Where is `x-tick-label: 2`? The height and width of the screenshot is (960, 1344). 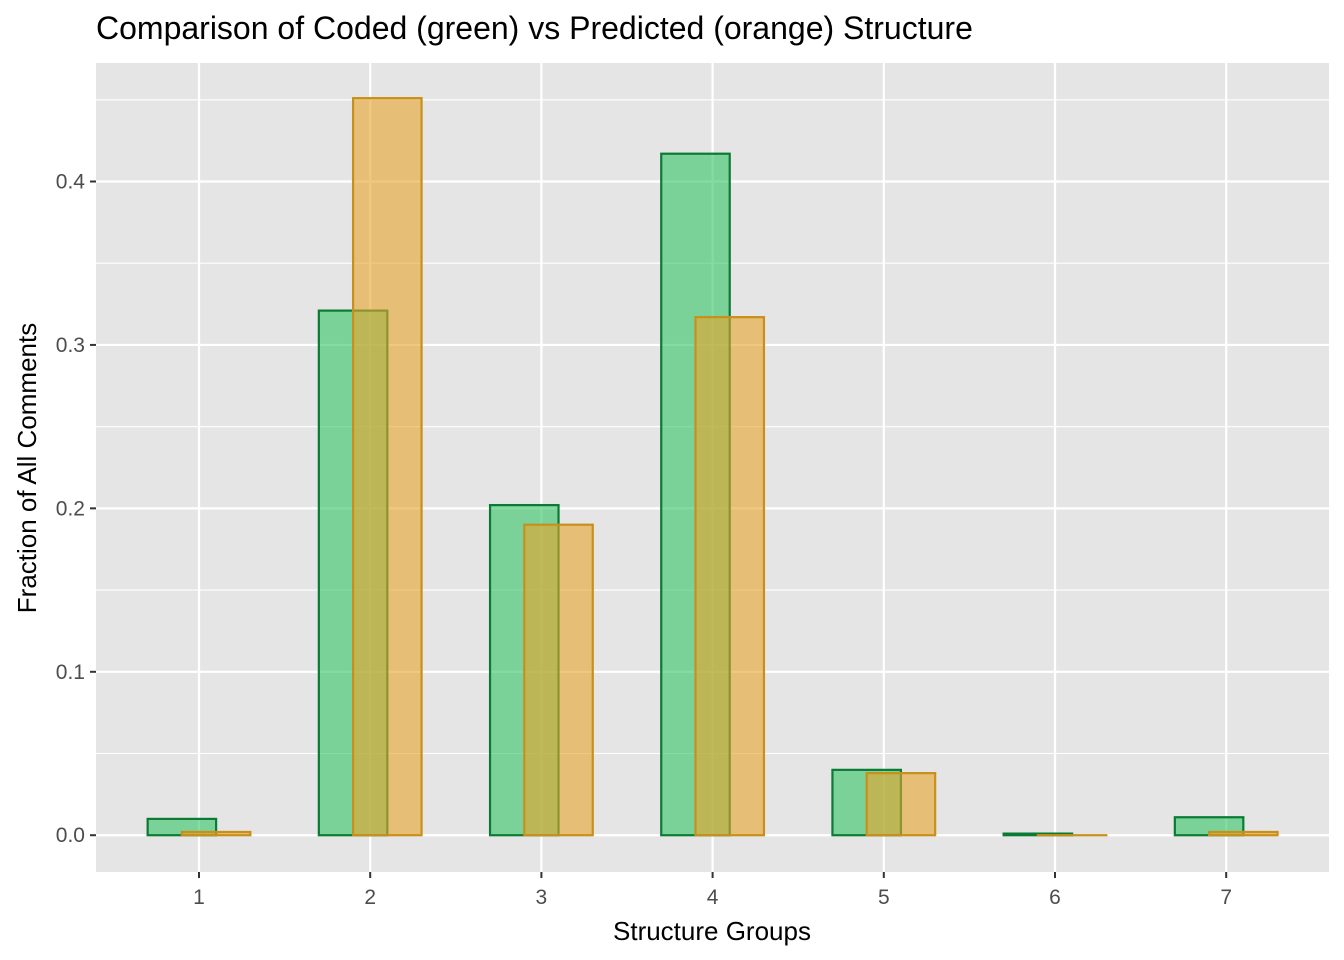 x-tick-label: 2 is located at coordinates (370, 897).